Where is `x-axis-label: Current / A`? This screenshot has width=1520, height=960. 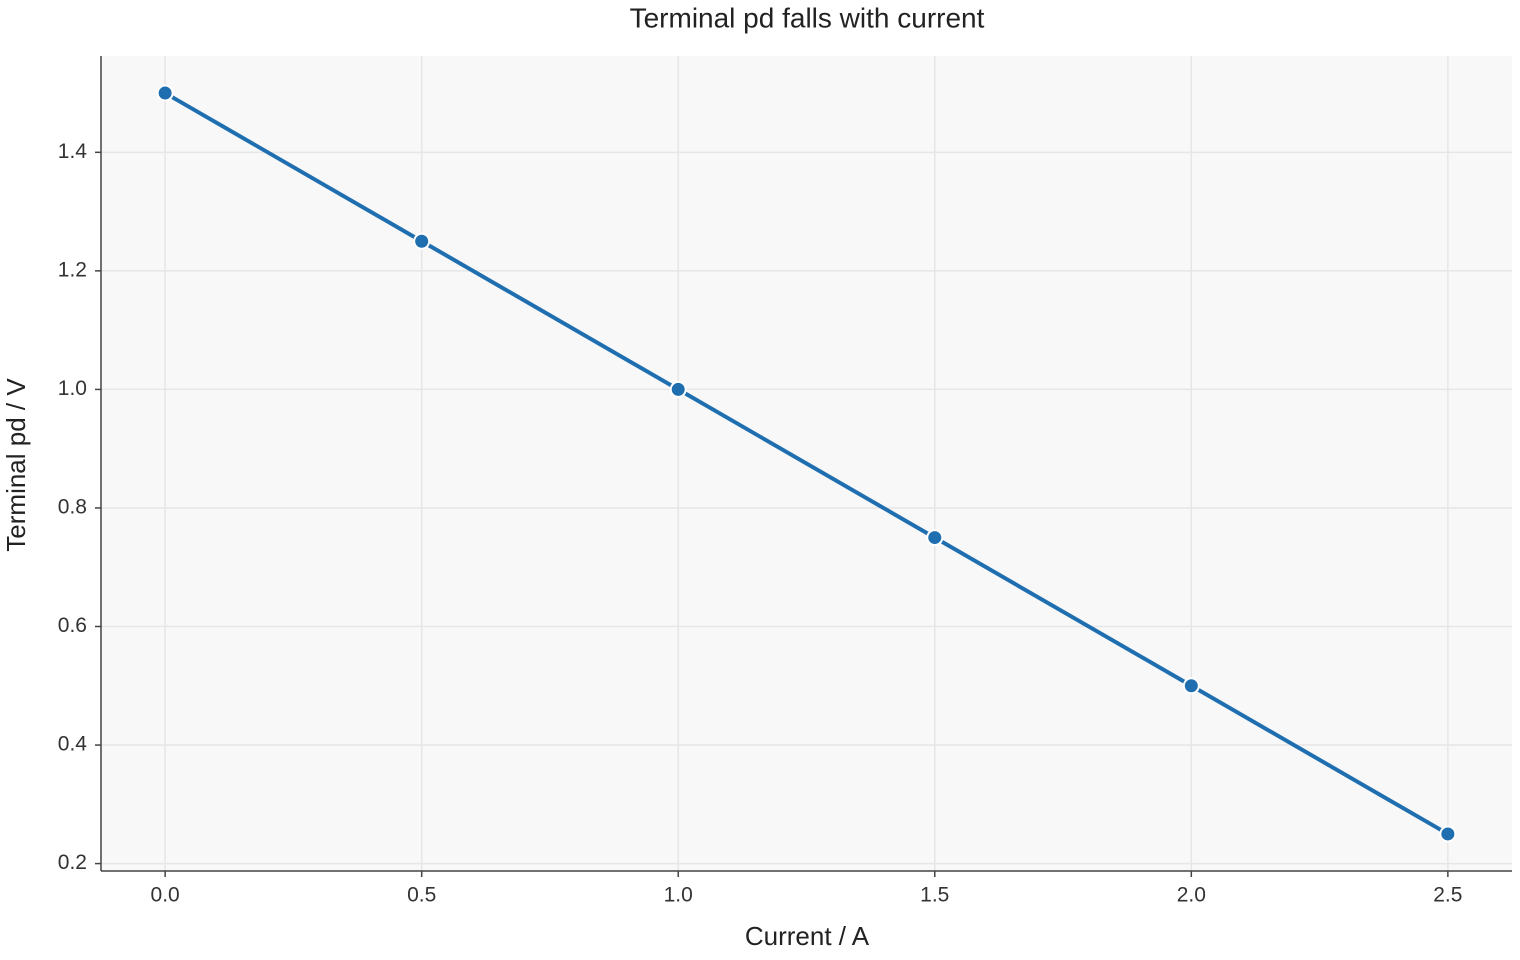
x-axis-label: Current / A is located at coordinates (807, 936).